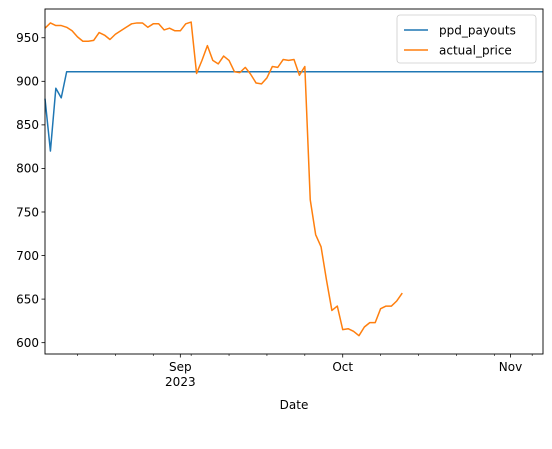 Image resolution: width=552 pixels, height=449 pixels. What do you see at coordinates (27, 212) in the screenshot?
I see `y-tick-label: 750` at bounding box center [27, 212].